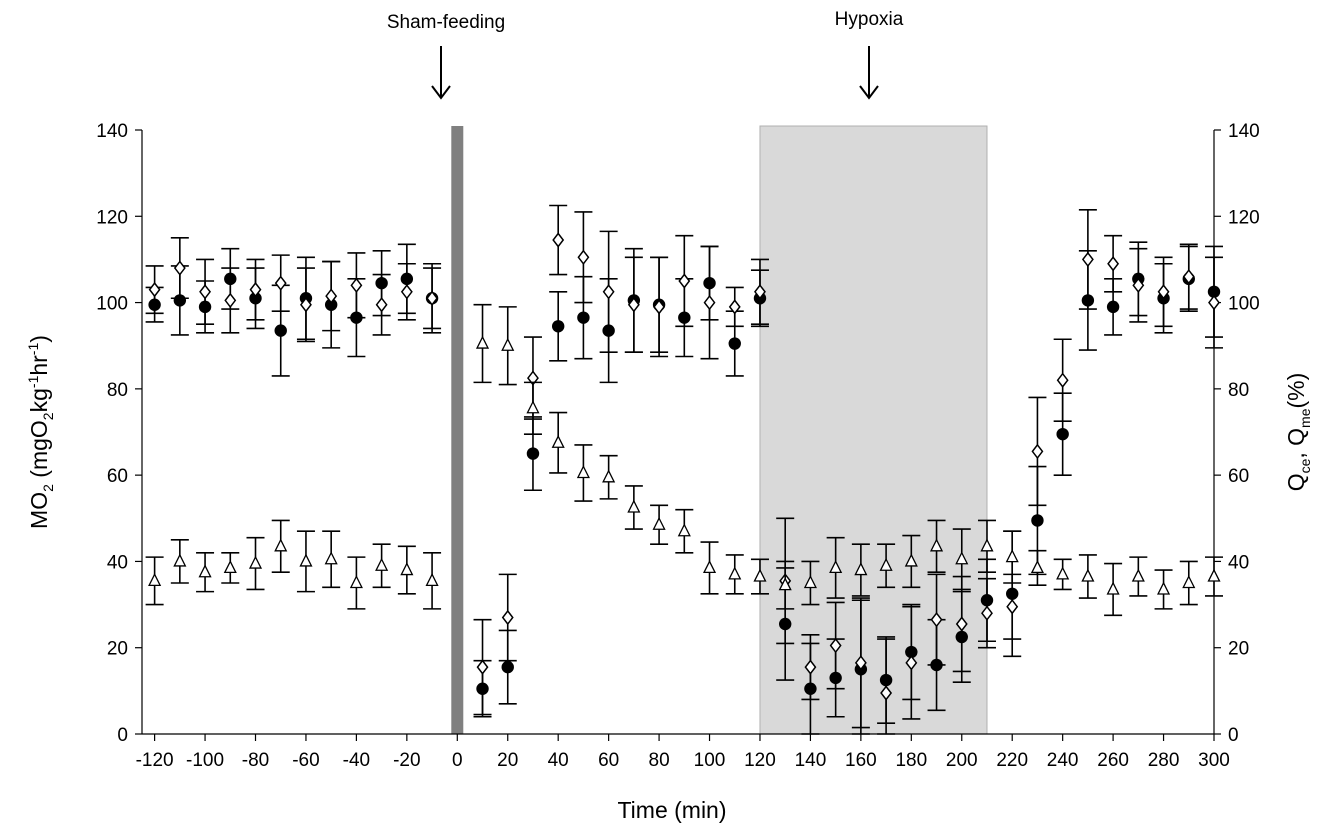 This screenshot has height=828, width=1334. I want to click on x-tick-label: 80, so click(659, 760).